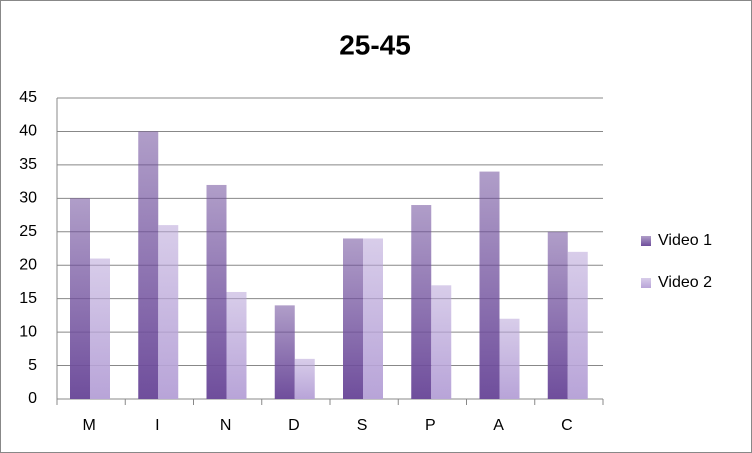 The height and width of the screenshot is (453, 752). I want to click on y-tick-label: 10, so click(28, 331).